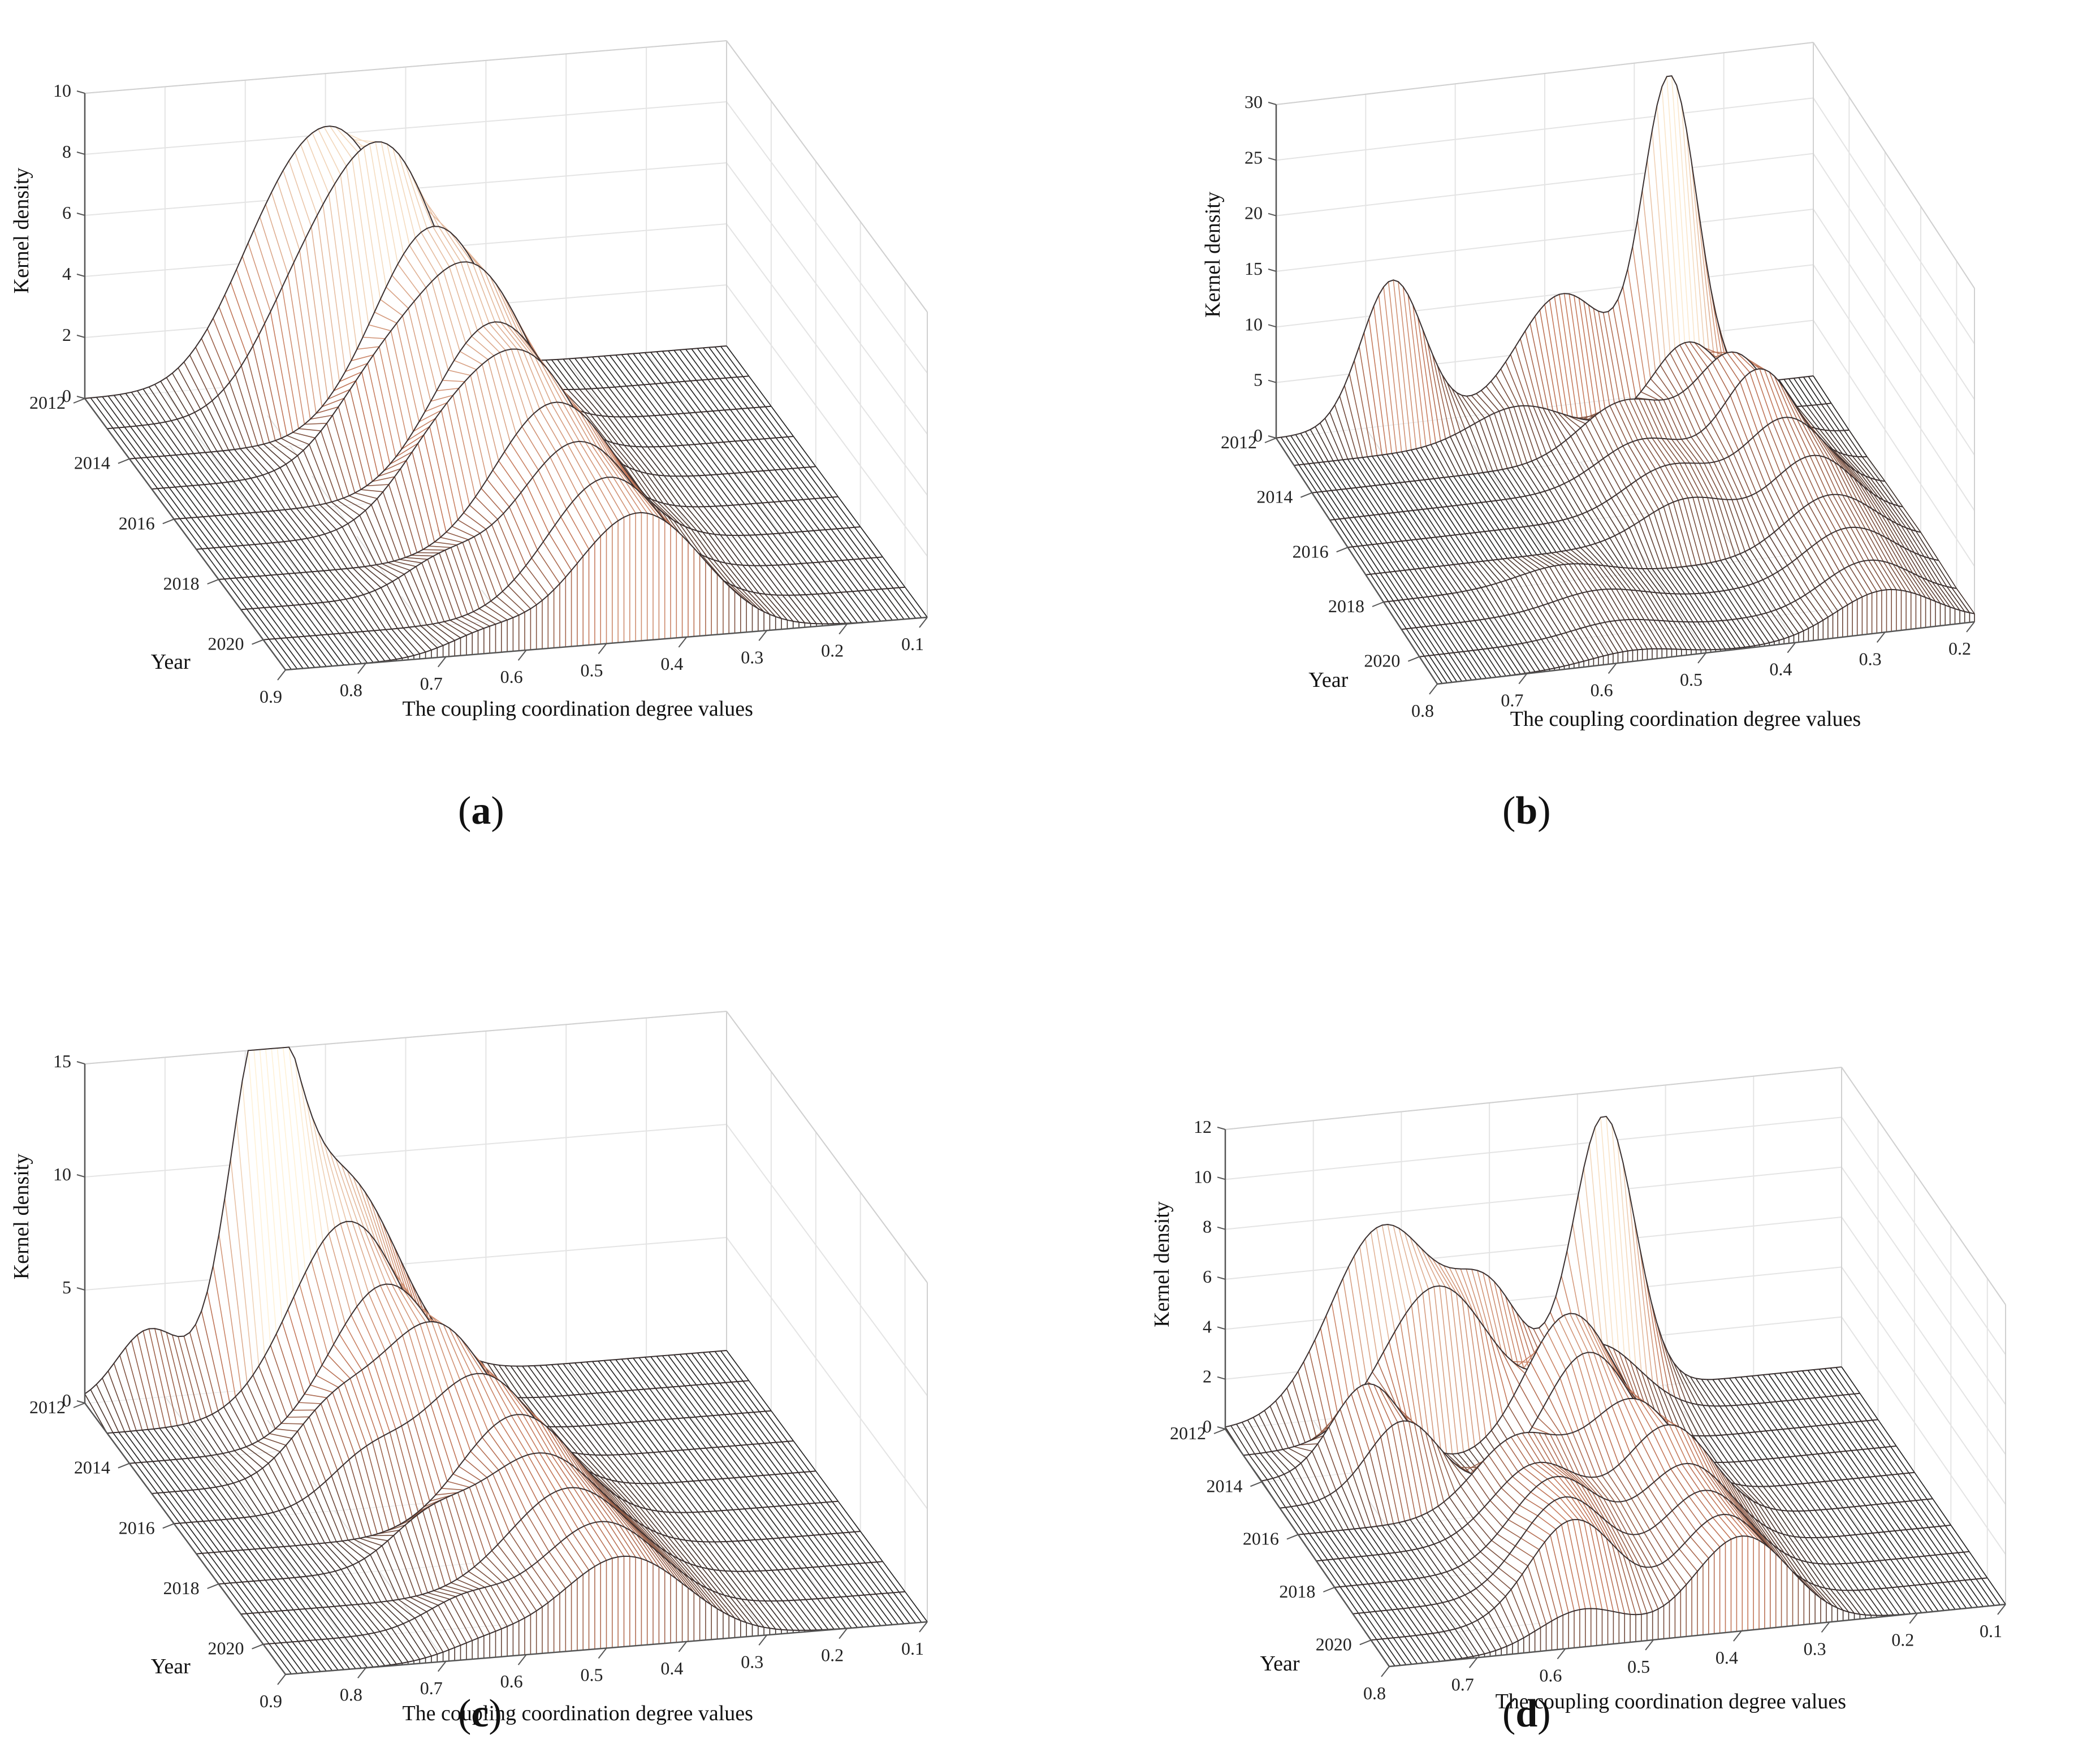 Image resolution: width=2100 pixels, height=1753 pixels. I want to click on density-curve-2016, so click(1625, 496).